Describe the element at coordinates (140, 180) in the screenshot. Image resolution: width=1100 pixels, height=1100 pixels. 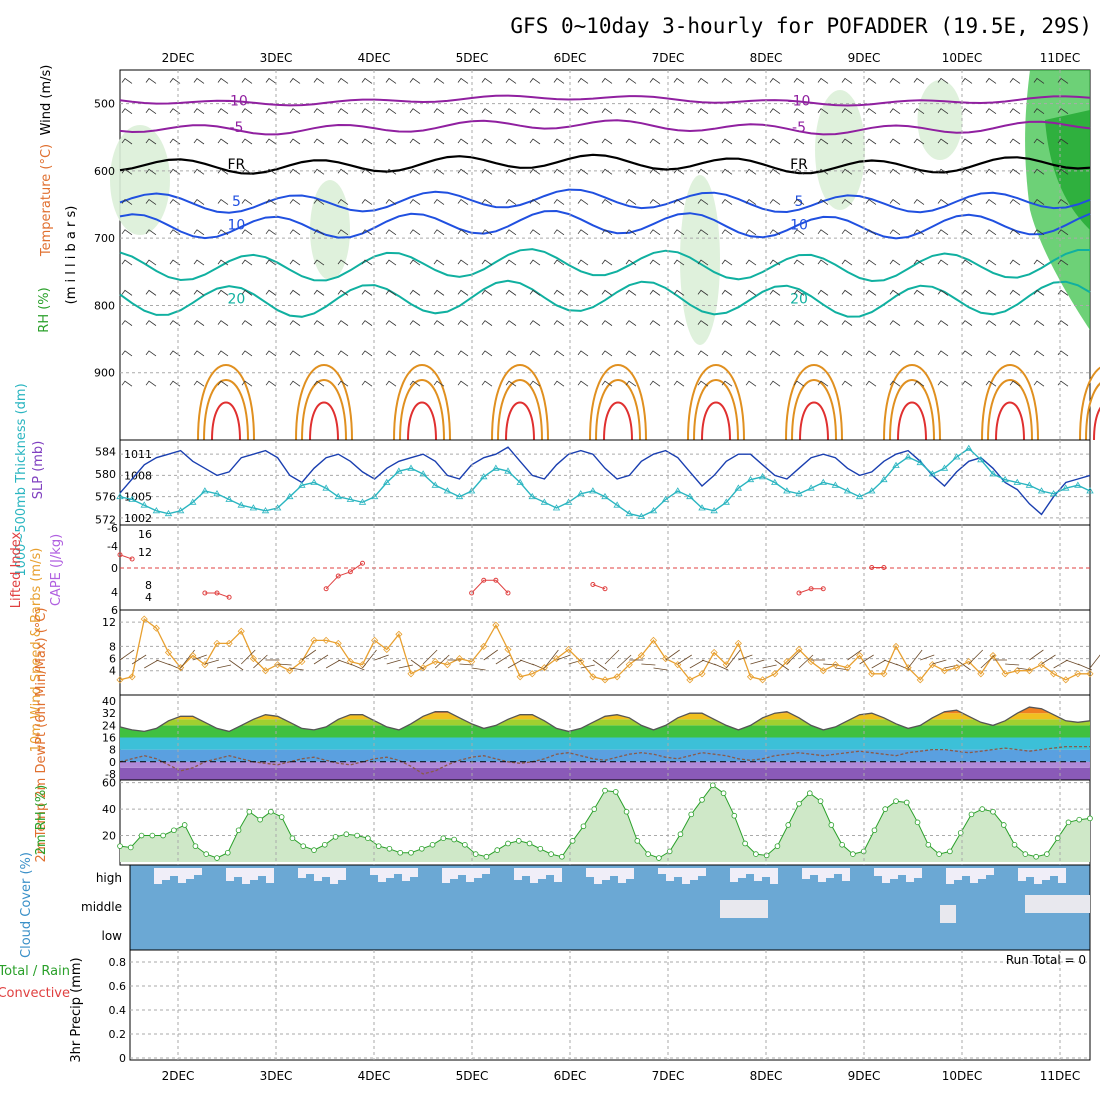
I see `rh-shade` at that location.